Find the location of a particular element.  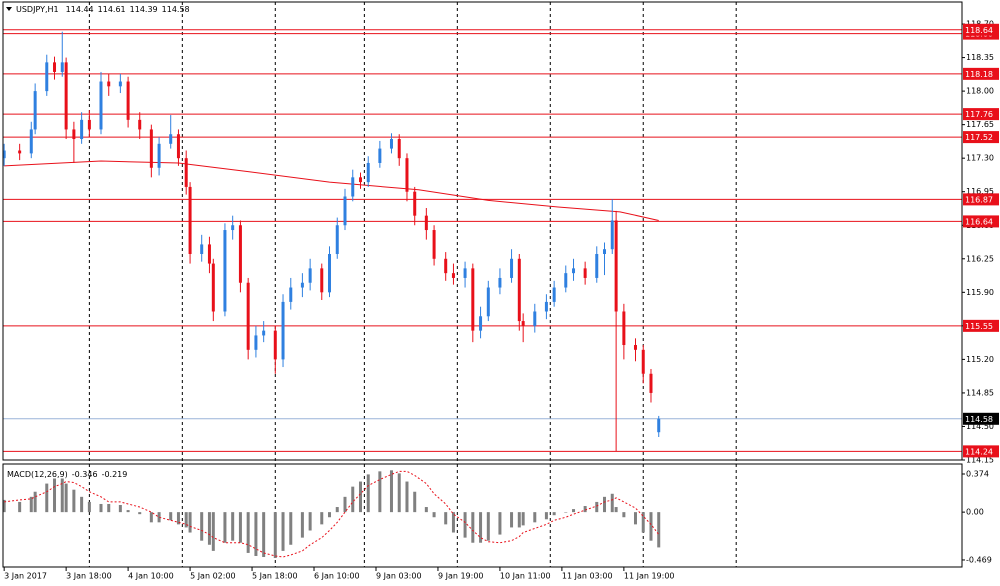

x-tick-label: 6 Jan 10:00 is located at coordinates (337, 576).